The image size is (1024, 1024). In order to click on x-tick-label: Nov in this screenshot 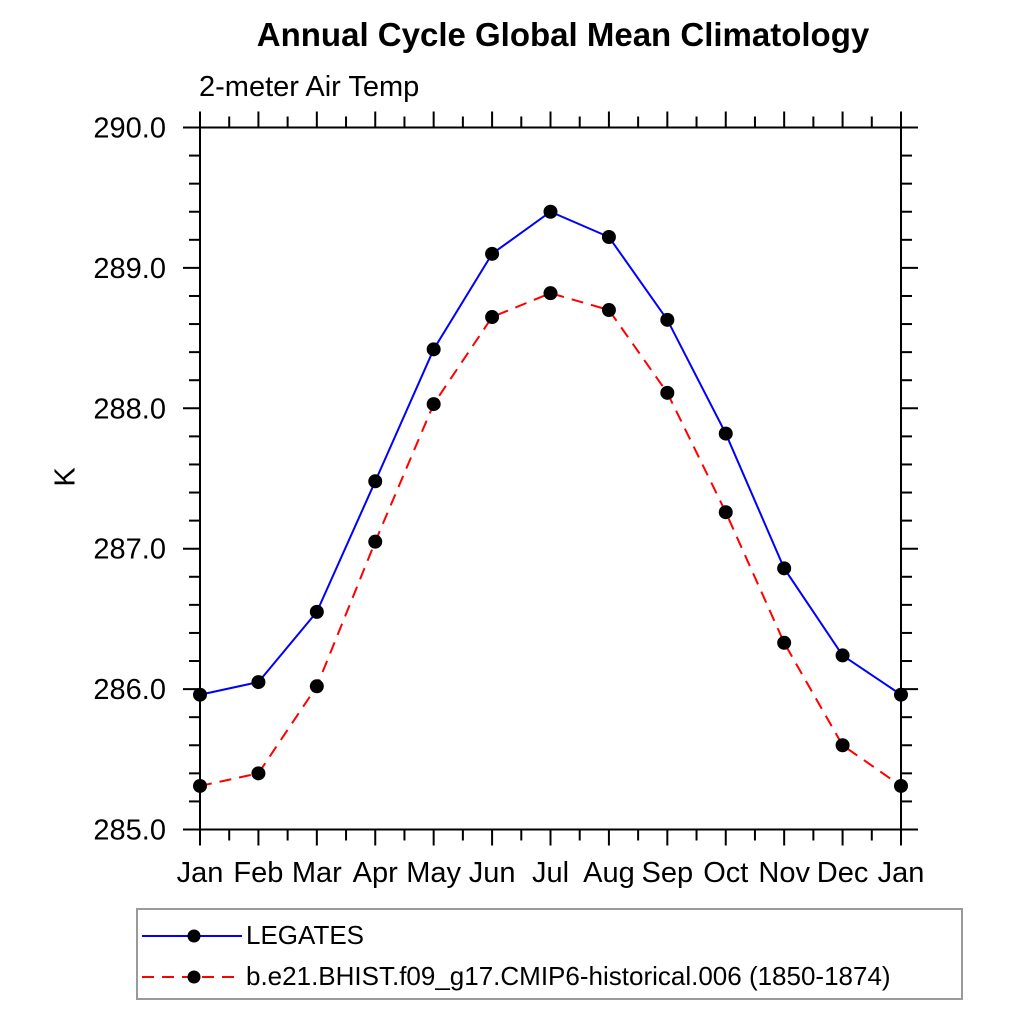, I will do `click(784, 873)`.